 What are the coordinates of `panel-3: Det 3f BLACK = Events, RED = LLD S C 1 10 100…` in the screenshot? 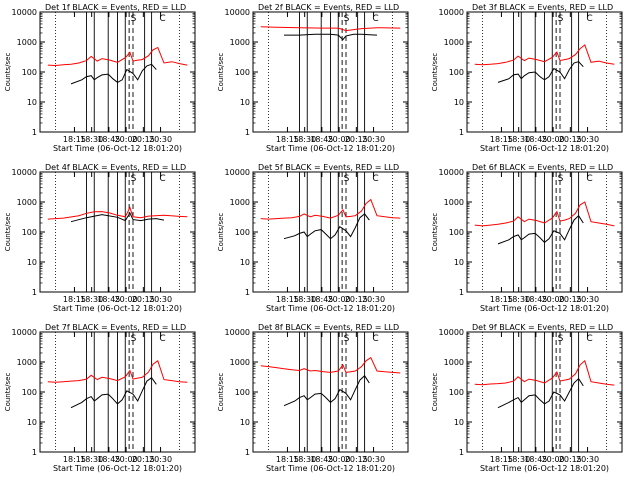 It's located at (527, 78).